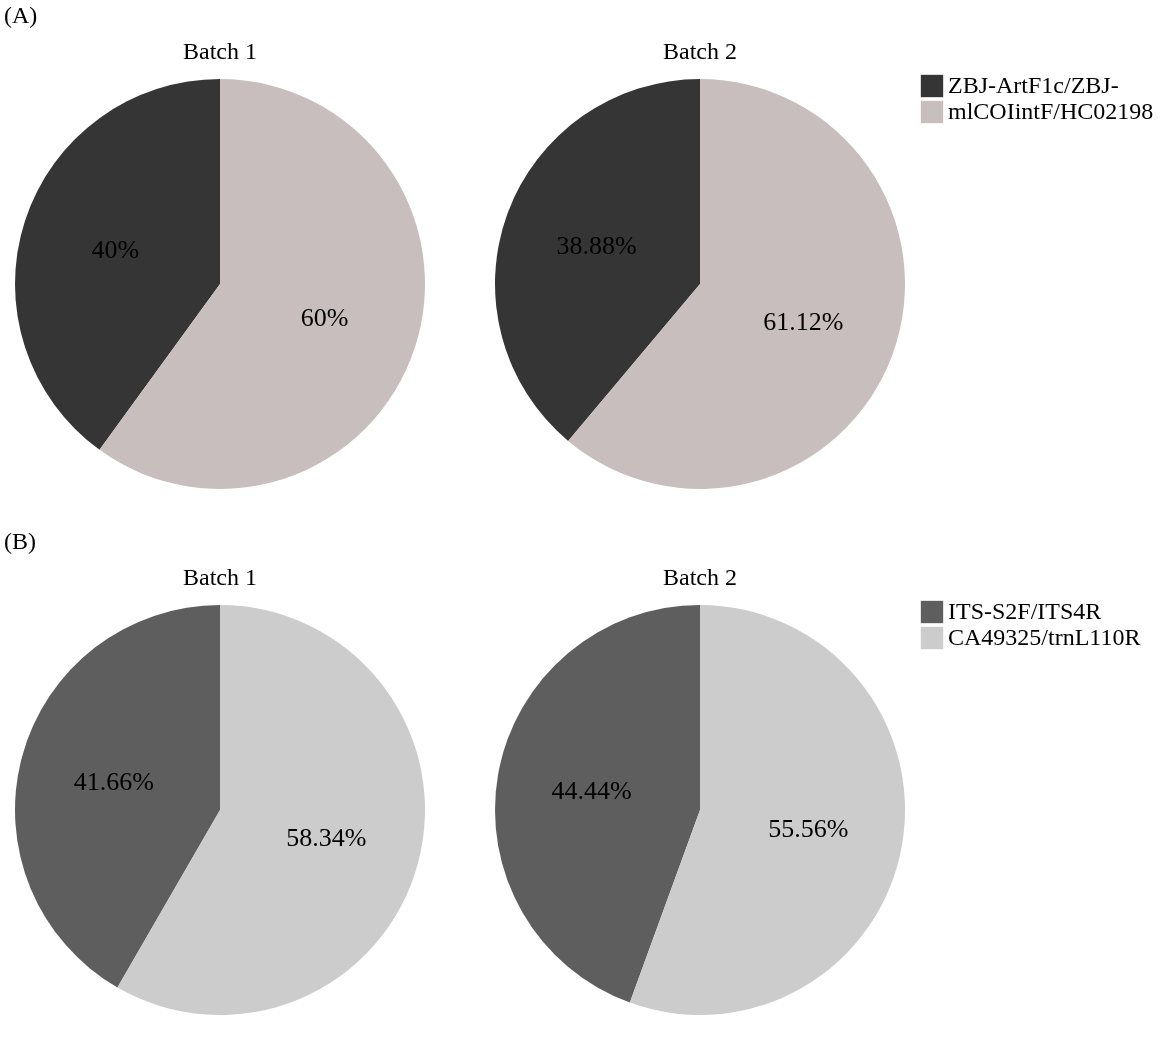 This screenshot has width=1176, height=1064. Describe the element at coordinates (326, 838) in the screenshot. I see `data-label: 58.34%` at that location.